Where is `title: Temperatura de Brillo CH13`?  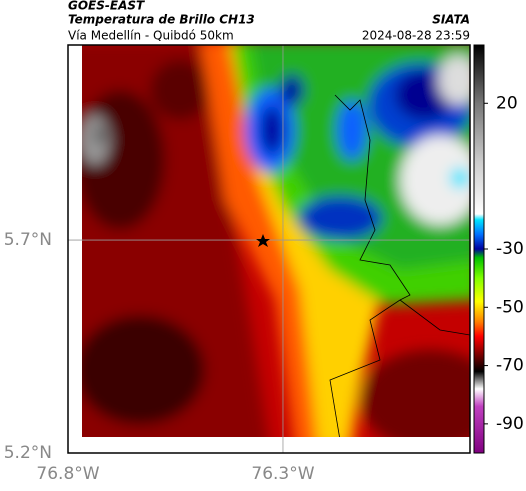
title: Temperatura de Brillo CH13 is located at coordinates (161, 20).